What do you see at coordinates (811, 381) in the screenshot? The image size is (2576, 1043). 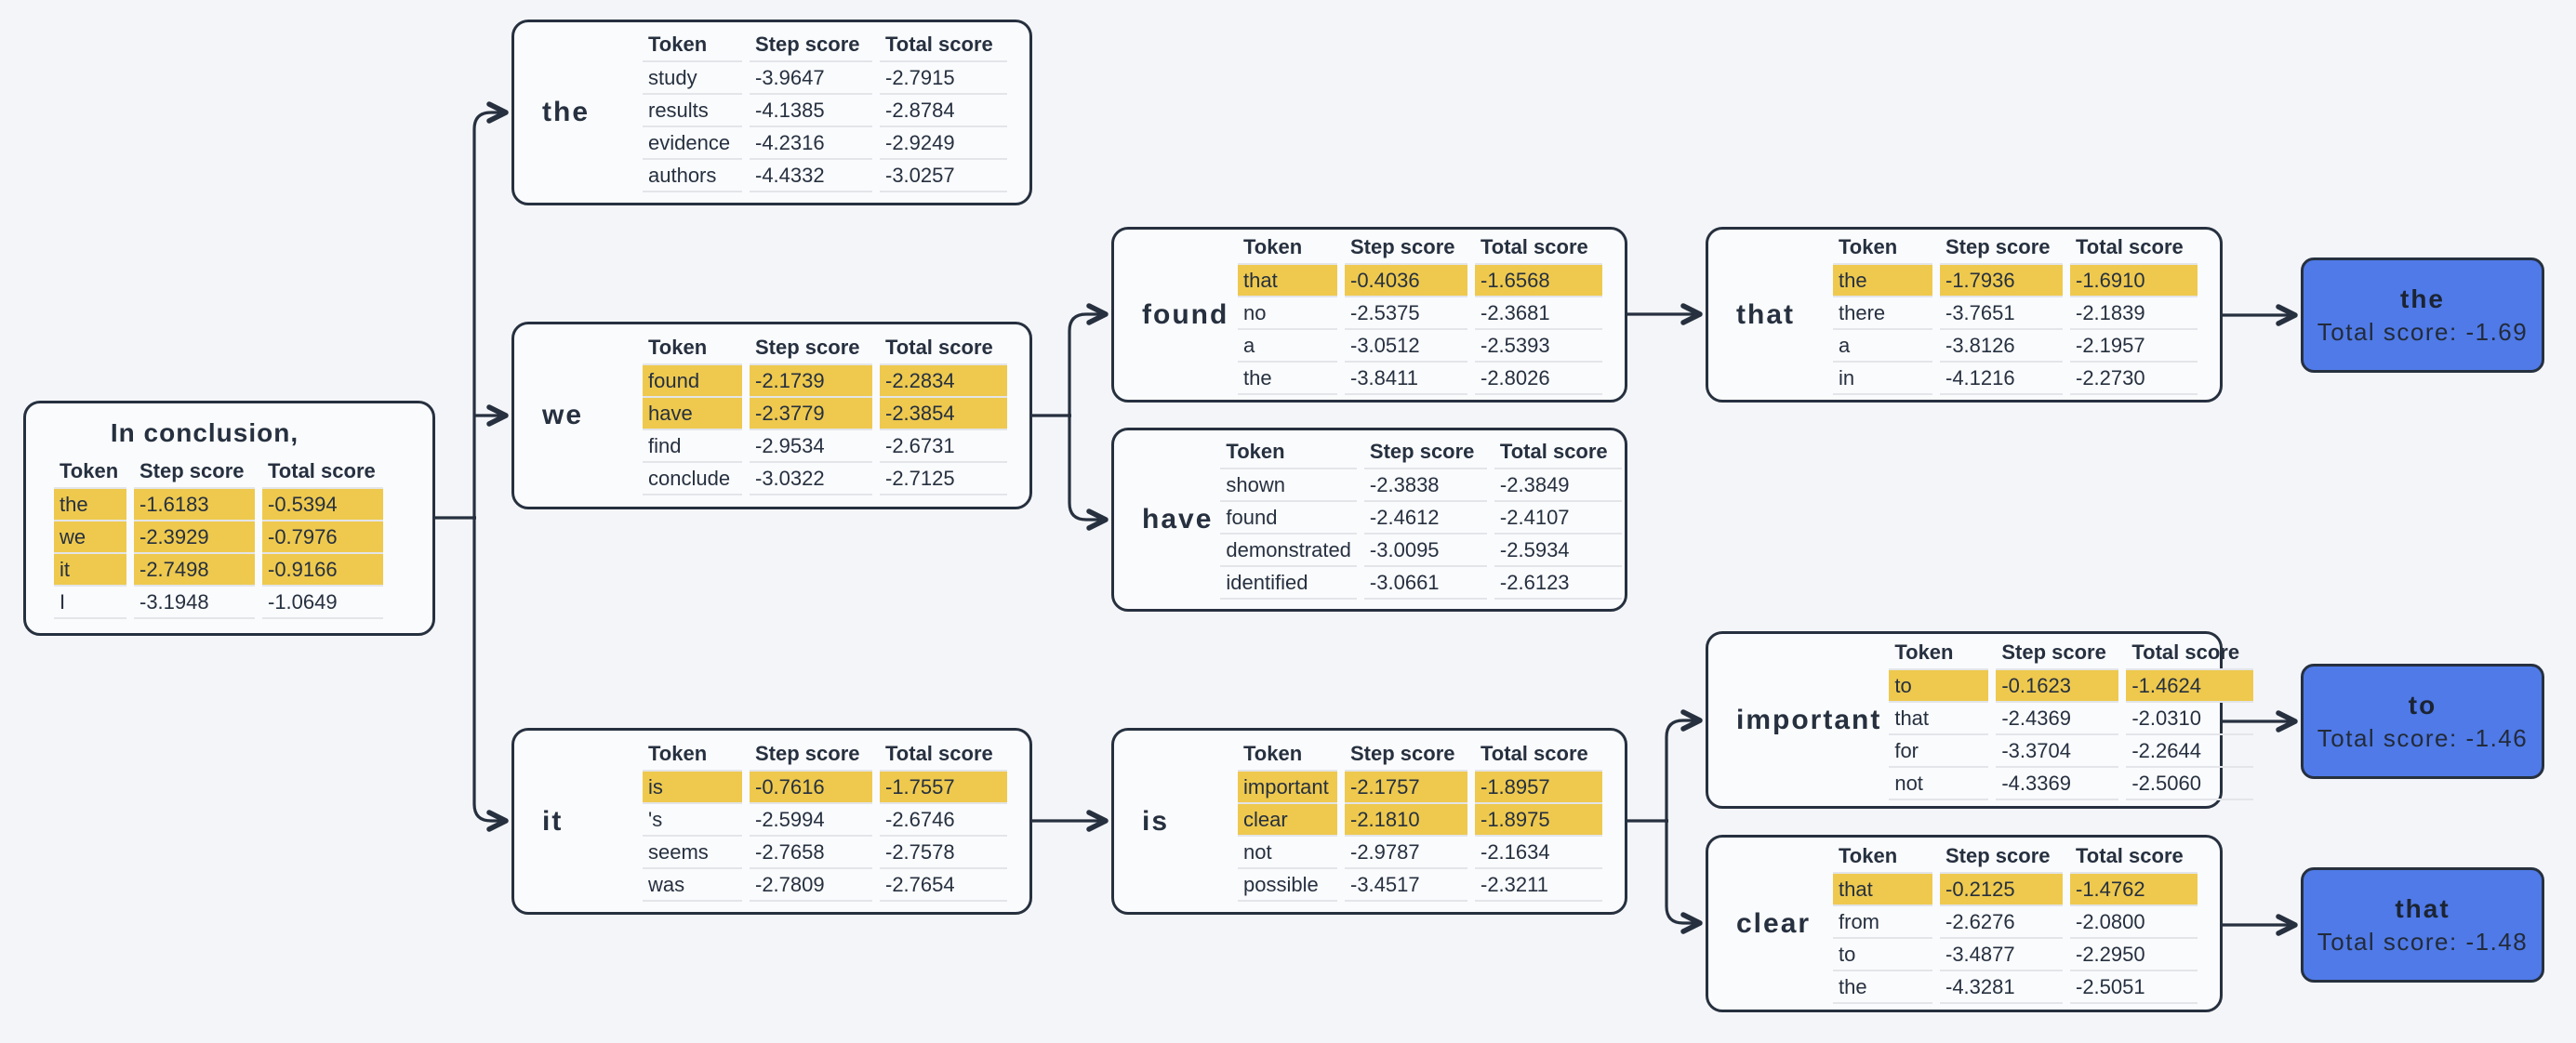 I see `step-score-cell: -2.1739` at bounding box center [811, 381].